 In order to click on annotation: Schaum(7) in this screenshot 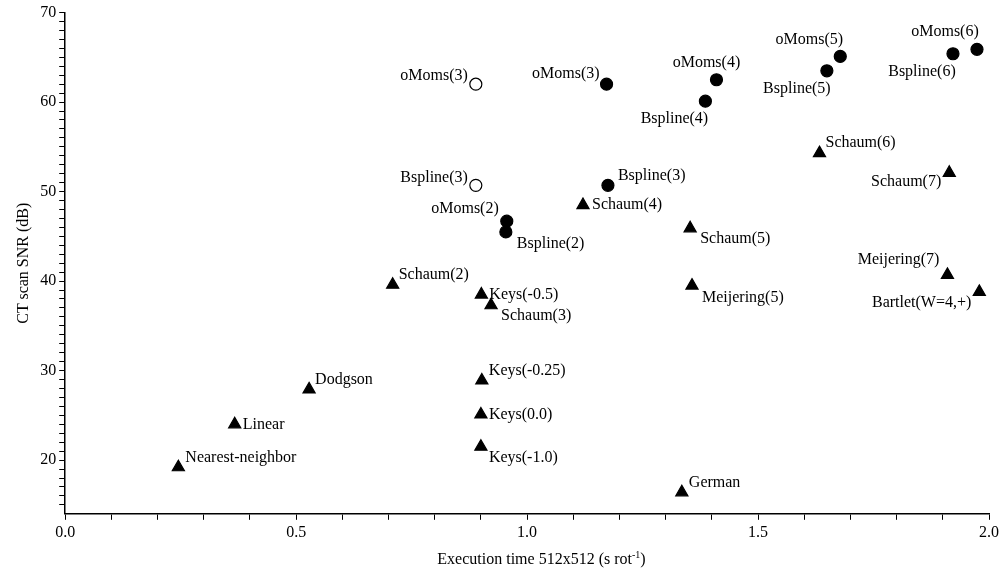, I will do `click(906, 181)`.